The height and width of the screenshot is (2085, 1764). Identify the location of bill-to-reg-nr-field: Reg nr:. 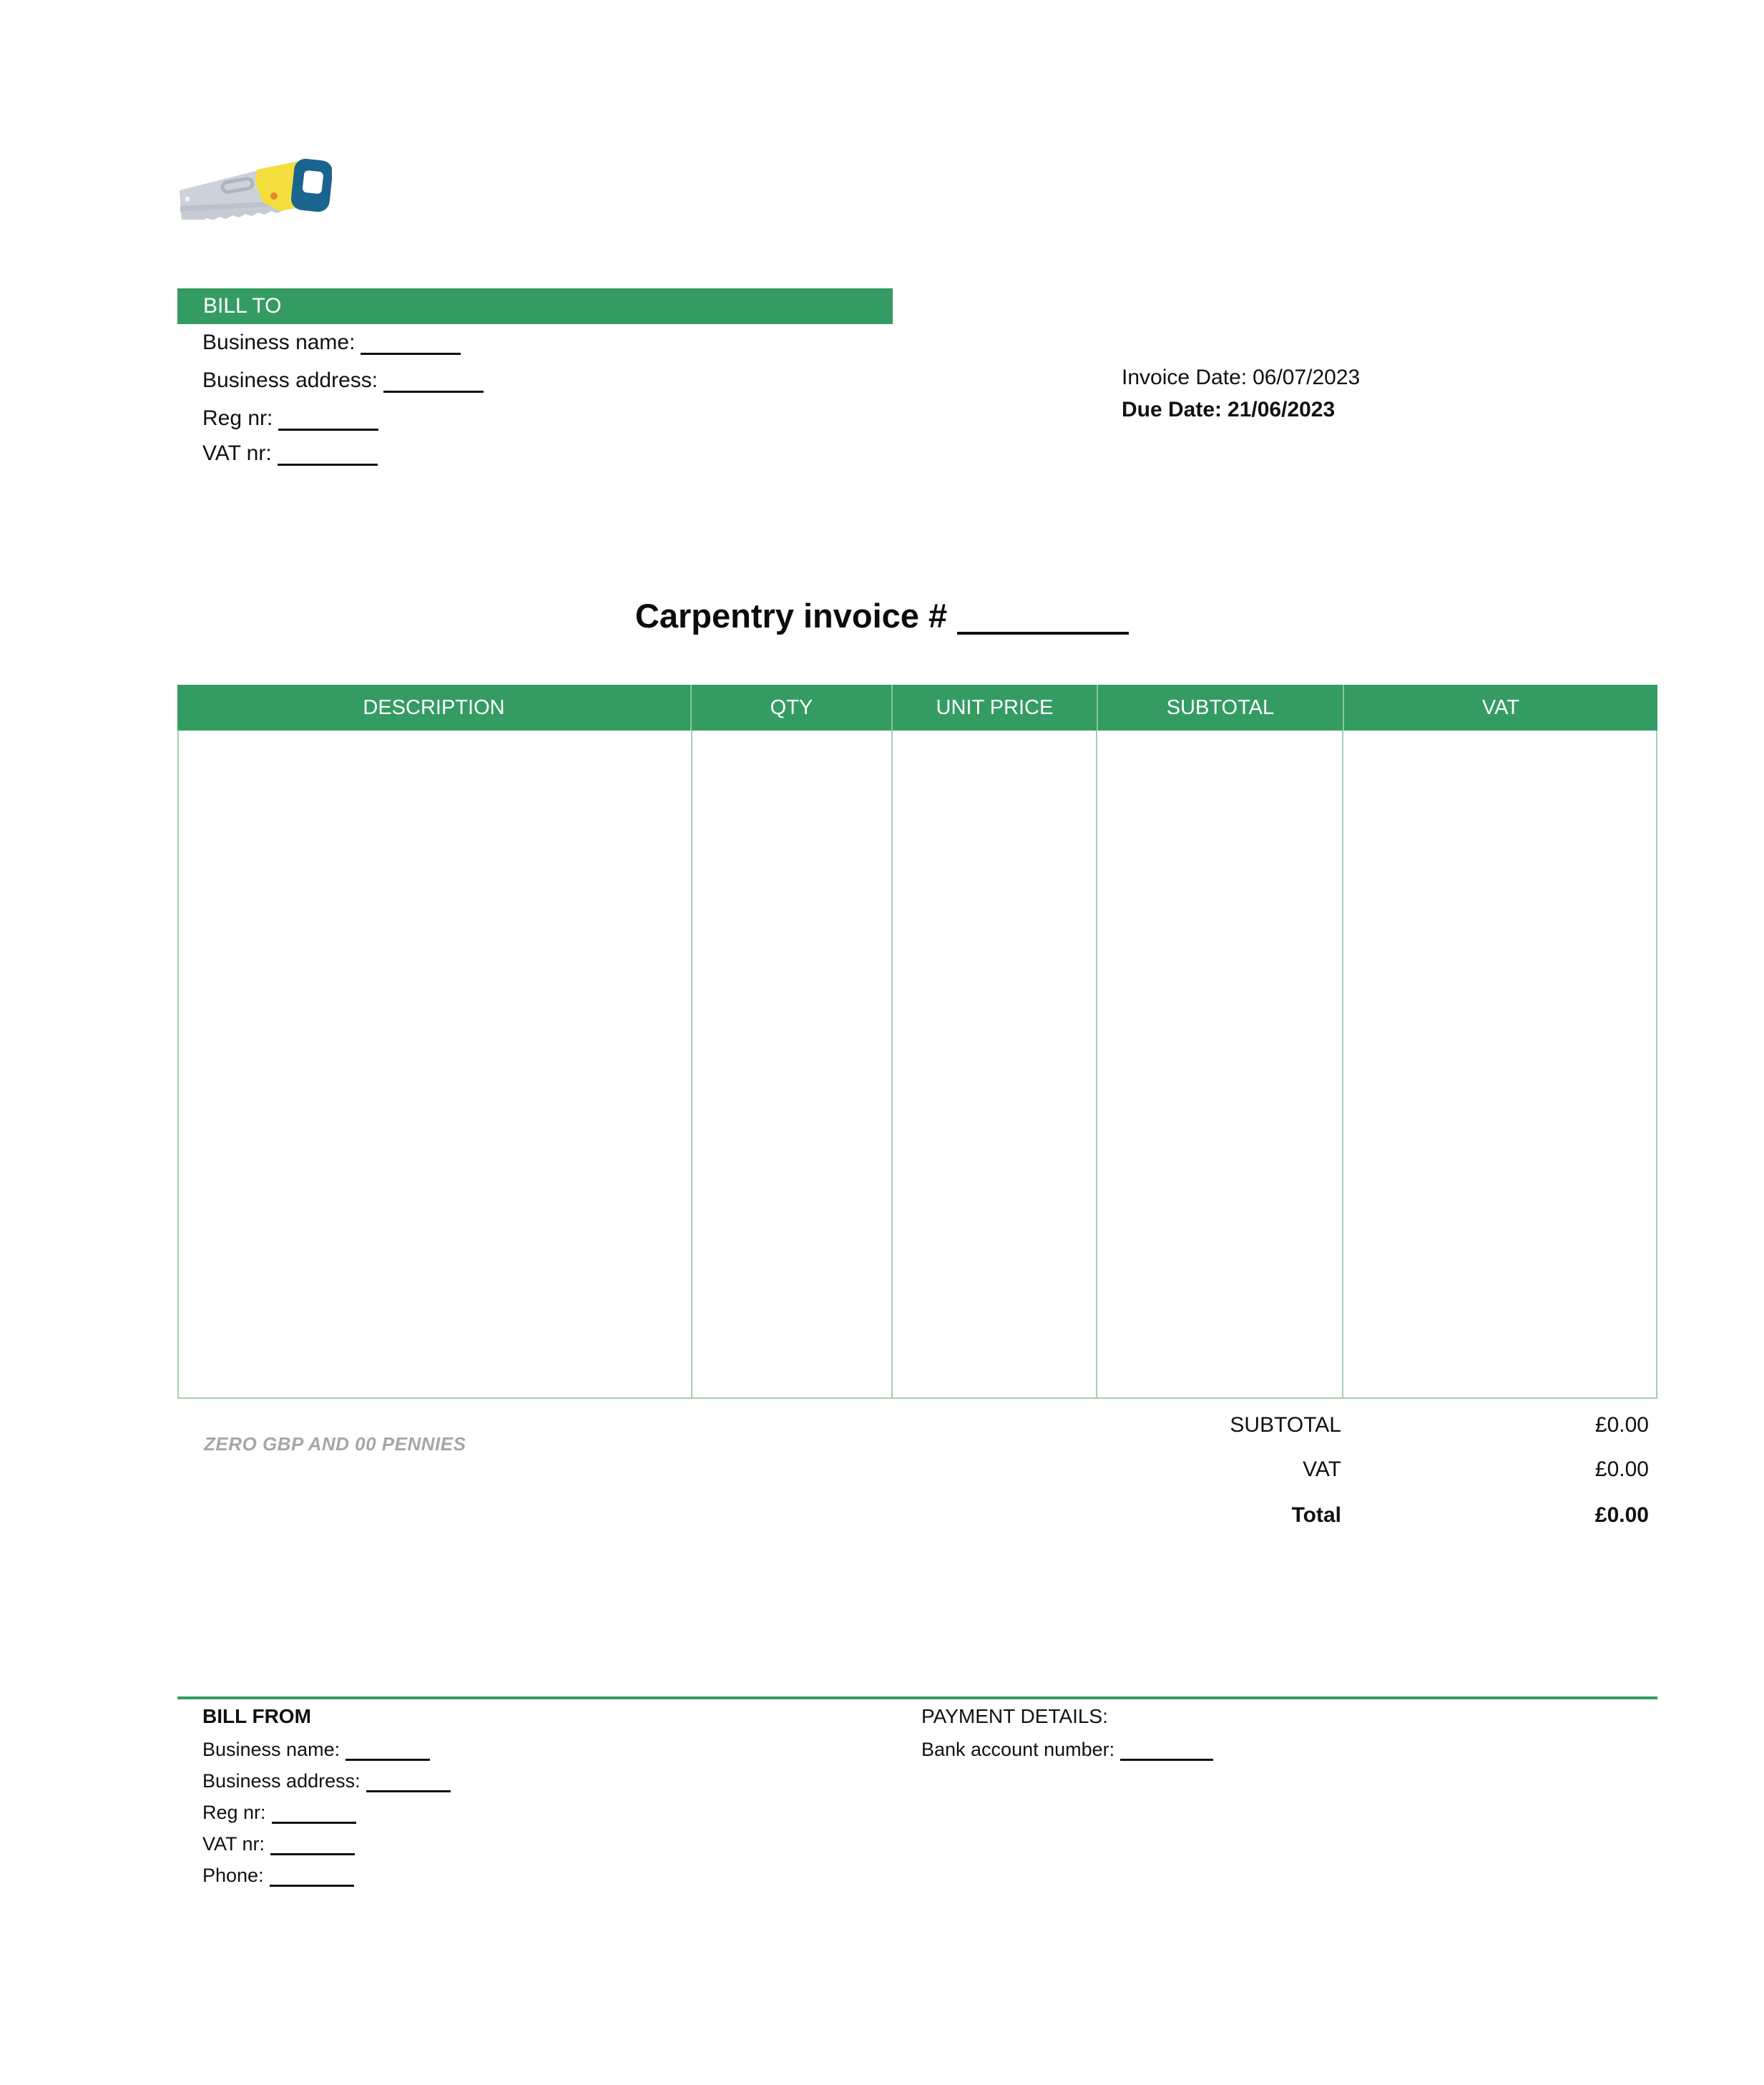
(291, 418).